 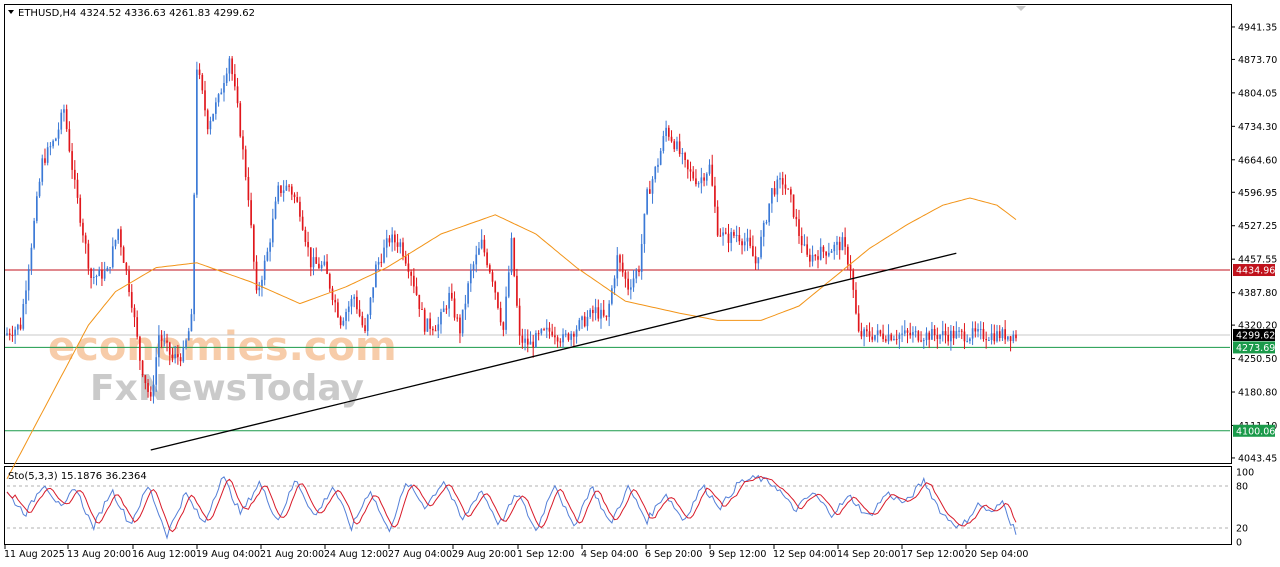 What do you see at coordinates (1257, 226) in the screenshot?
I see `price-tick-label: 4527.25` at bounding box center [1257, 226].